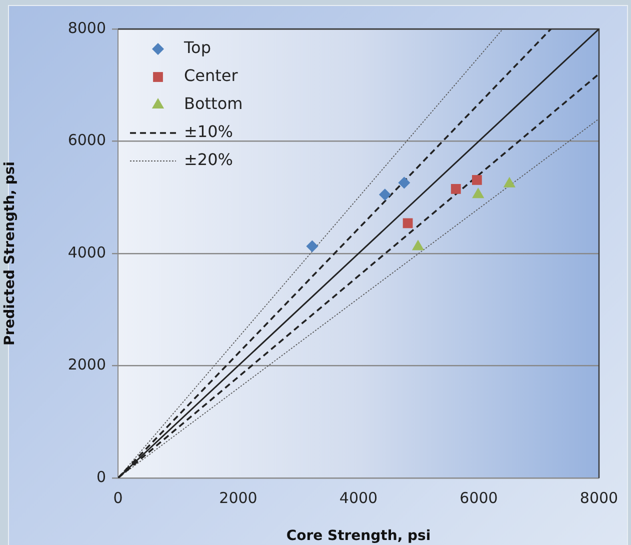 This screenshot has height=545, width=631. I want to click on y-axis-title: Predicted Strength, psi, so click(10, 253).